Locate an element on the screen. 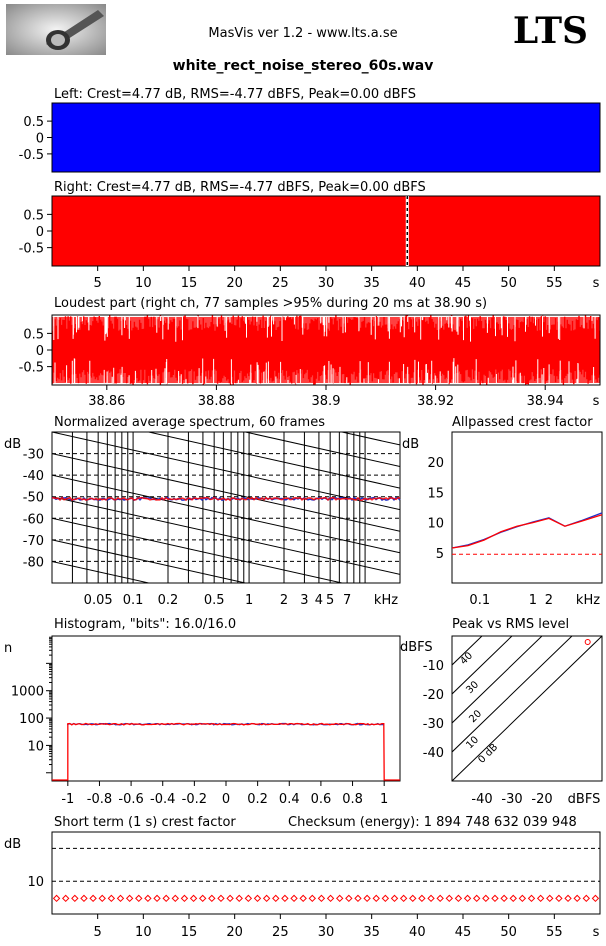 This screenshot has width=606, height=946. crest-diagonal-label: 20 is located at coordinates (475, 716).